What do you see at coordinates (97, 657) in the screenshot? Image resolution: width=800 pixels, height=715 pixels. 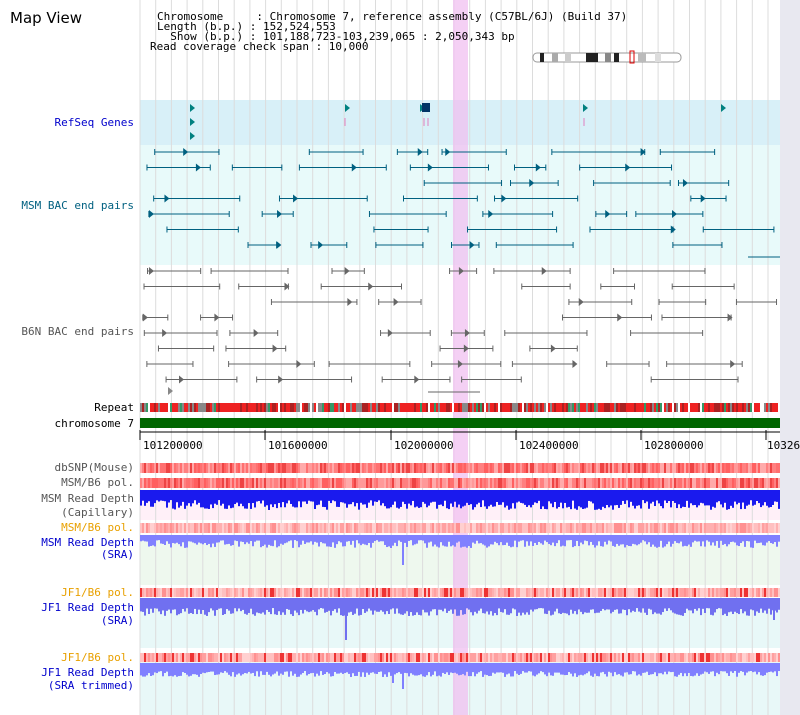 I see `track-label-jf1-b6-pol-2: JF1/B6 pol.` at bounding box center [97, 657].